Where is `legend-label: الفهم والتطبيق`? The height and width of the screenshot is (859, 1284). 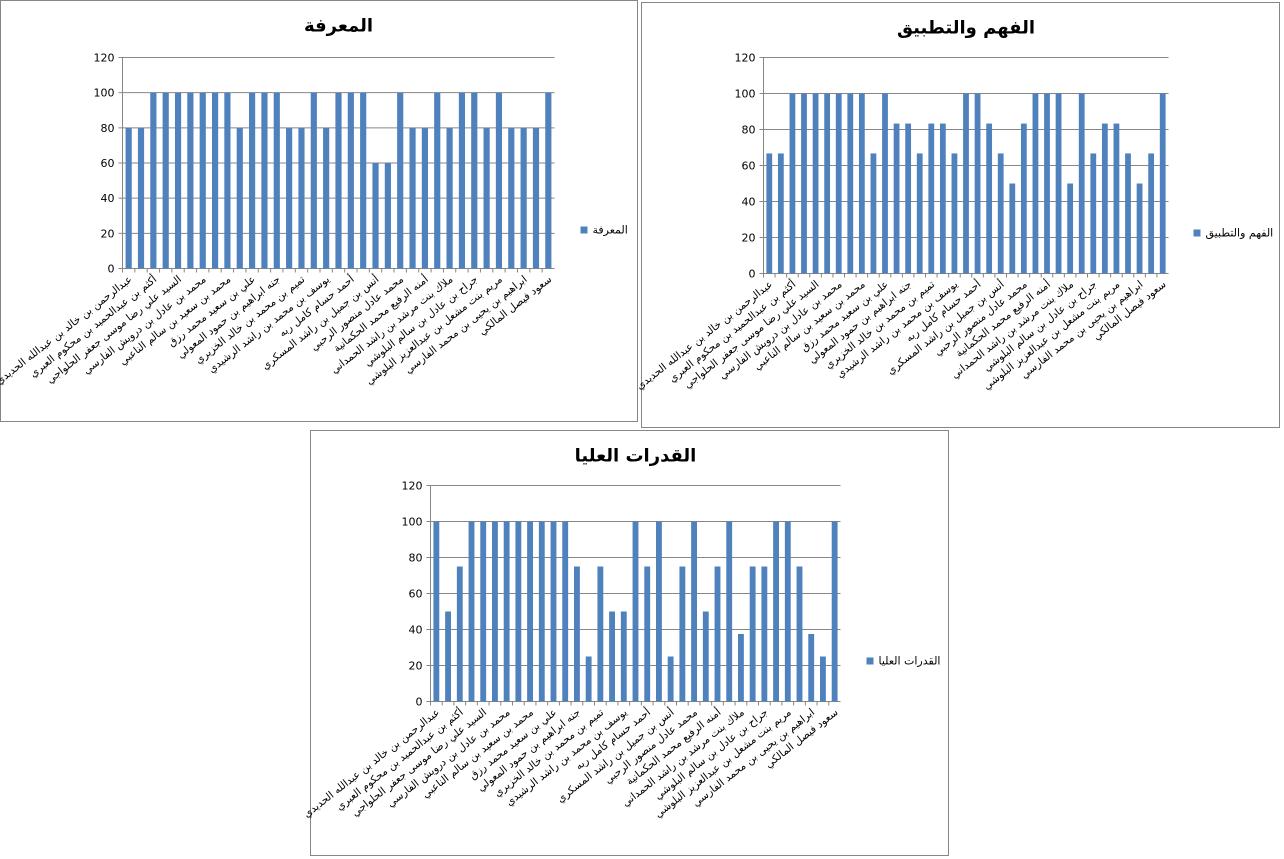
legend-label: الفهم والتطبيق is located at coordinates (1240, 234).